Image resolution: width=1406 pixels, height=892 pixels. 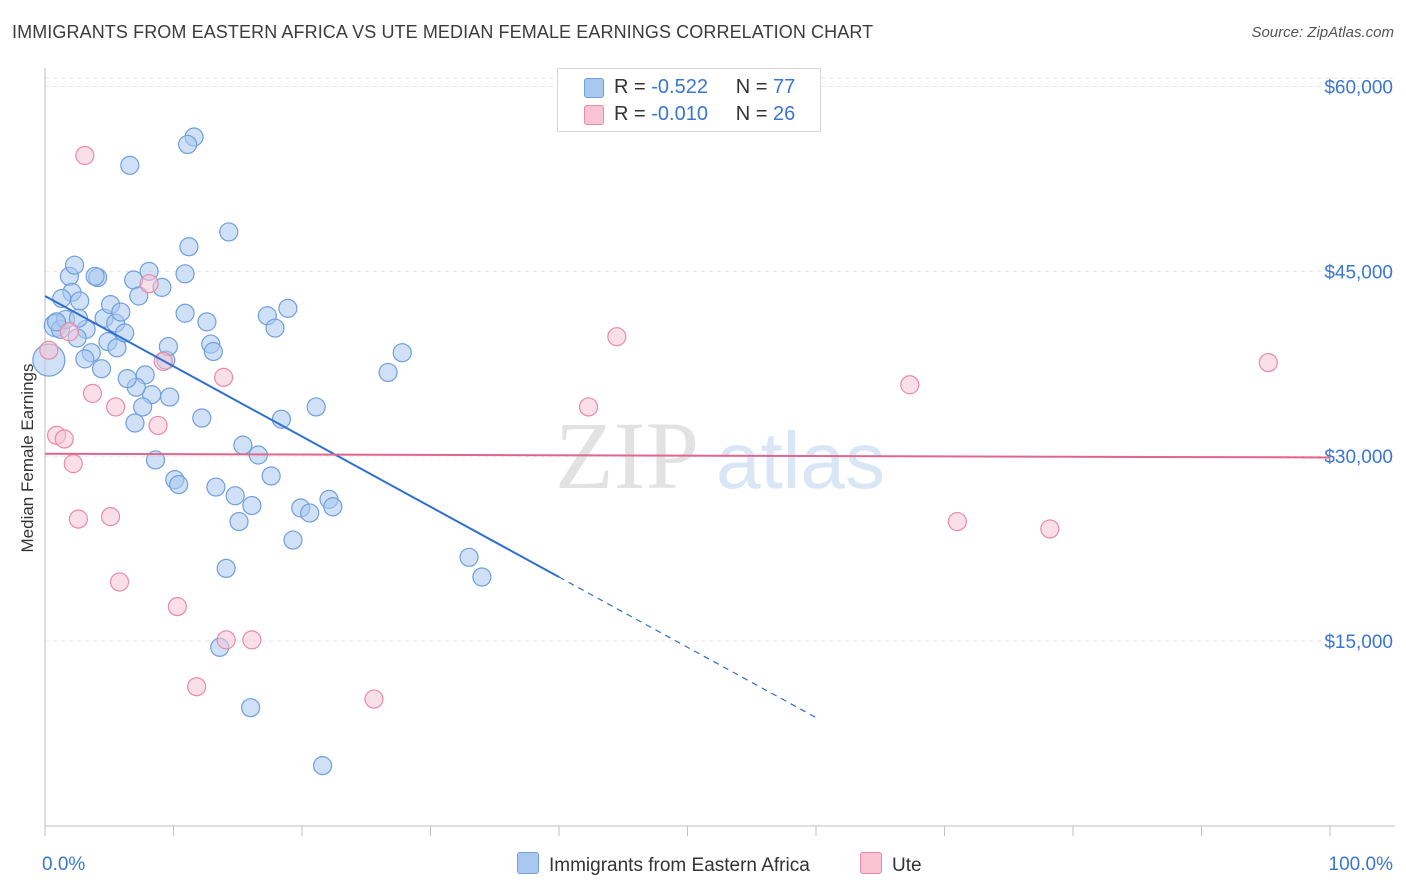 I want to click on x-tick-label-min: 0.0%, so click(x=63, y=864).